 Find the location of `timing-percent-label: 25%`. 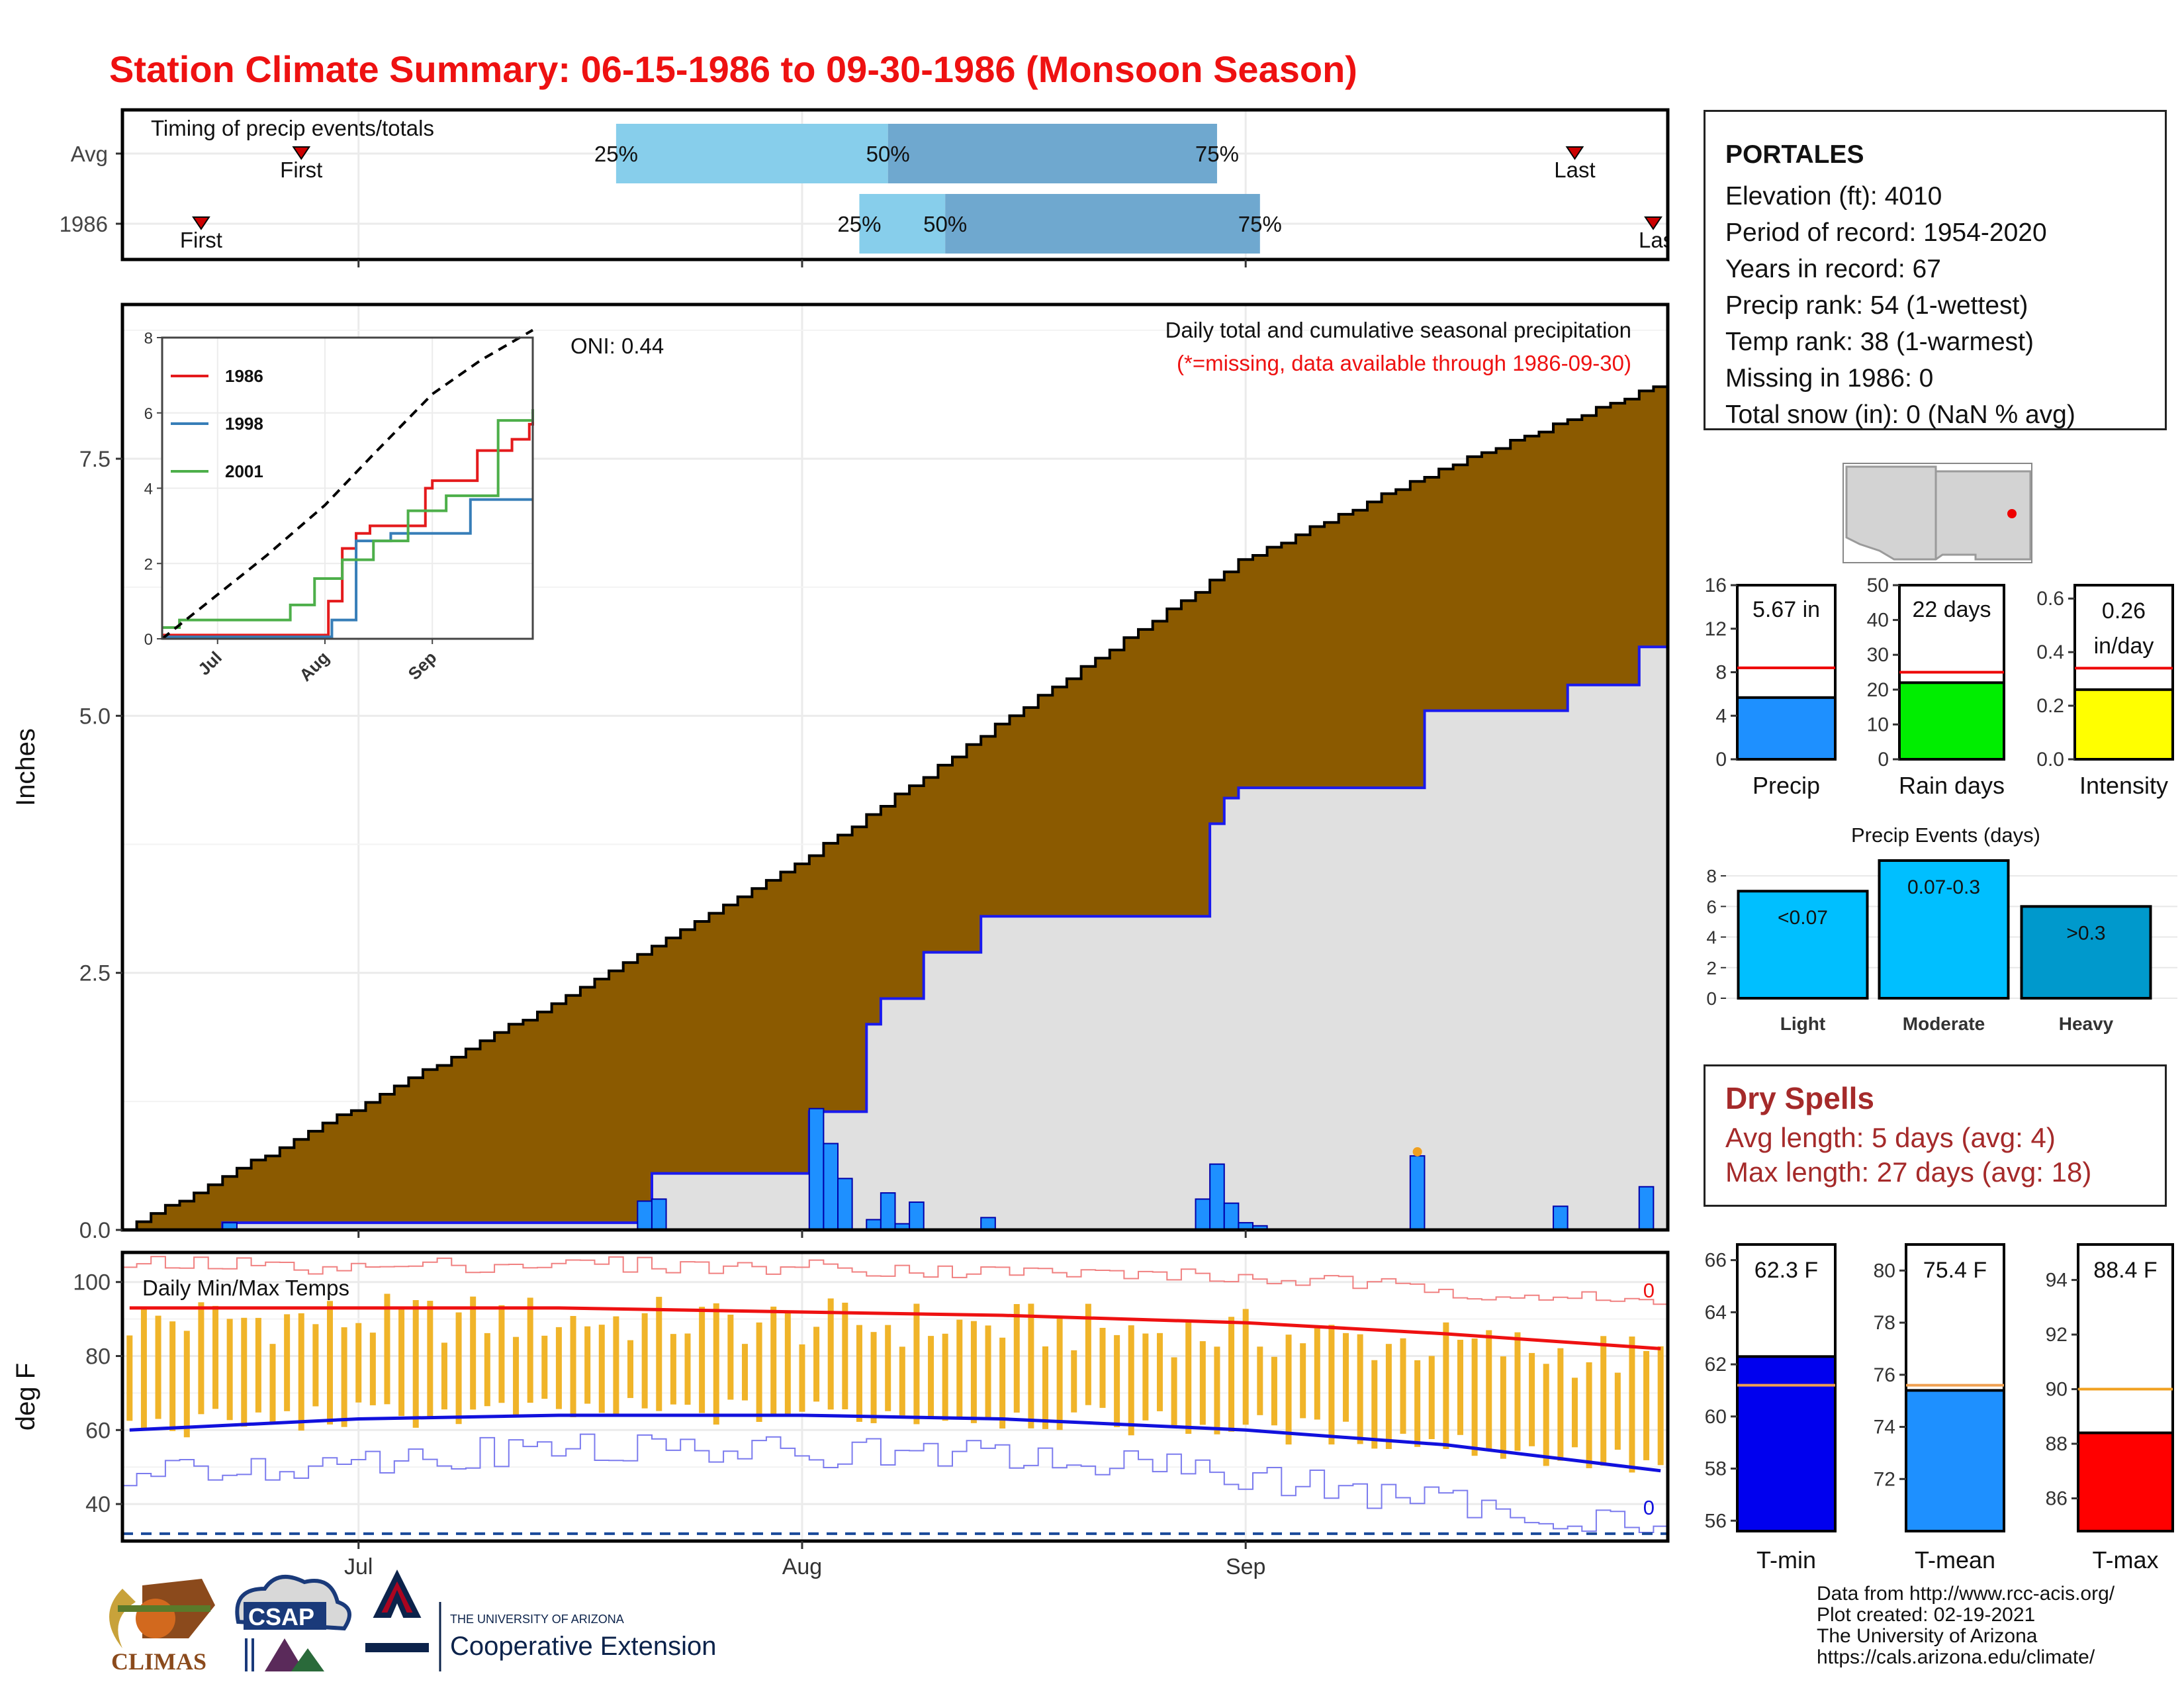

timing-percent-label: 25% is located at coordinates (859, 224).